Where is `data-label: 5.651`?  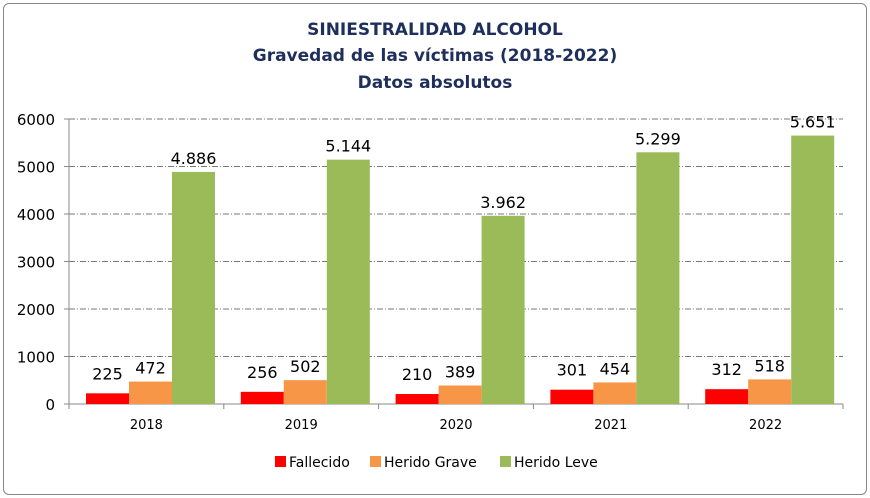 data-label: 5.651 is located at coordinates (813, 122).